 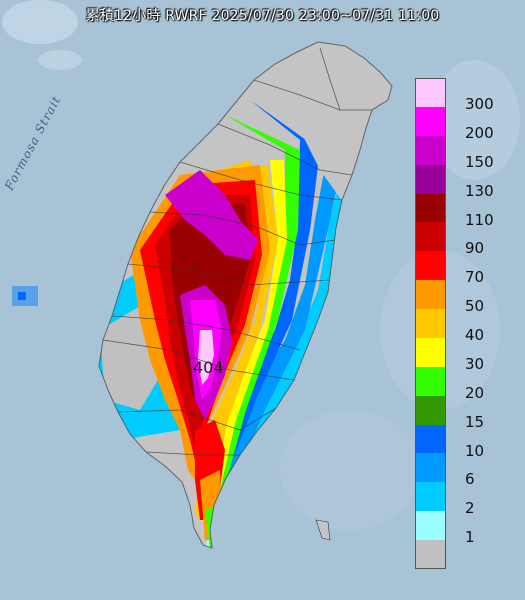 What do you see at coordinates (475, 306) in the screenshot?
I see `legend-label: 50` at bounding box center [475, 306].